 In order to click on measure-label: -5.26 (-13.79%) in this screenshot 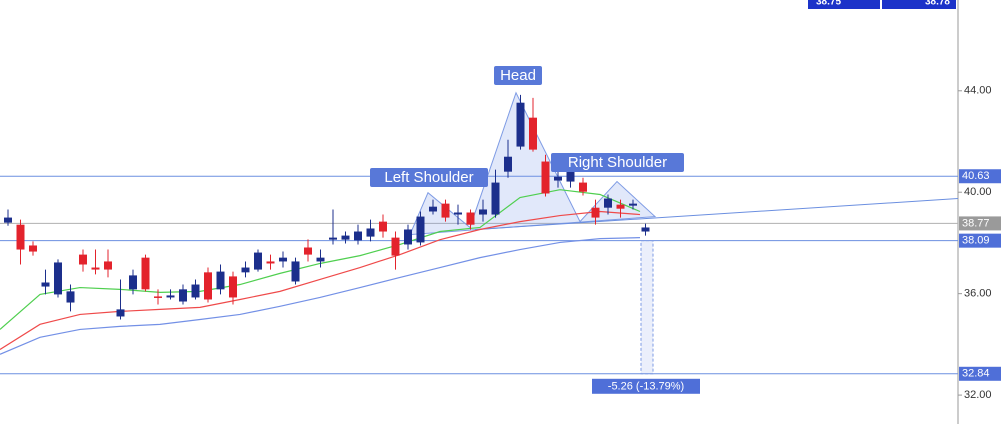, I will do `click(646, 387)`.